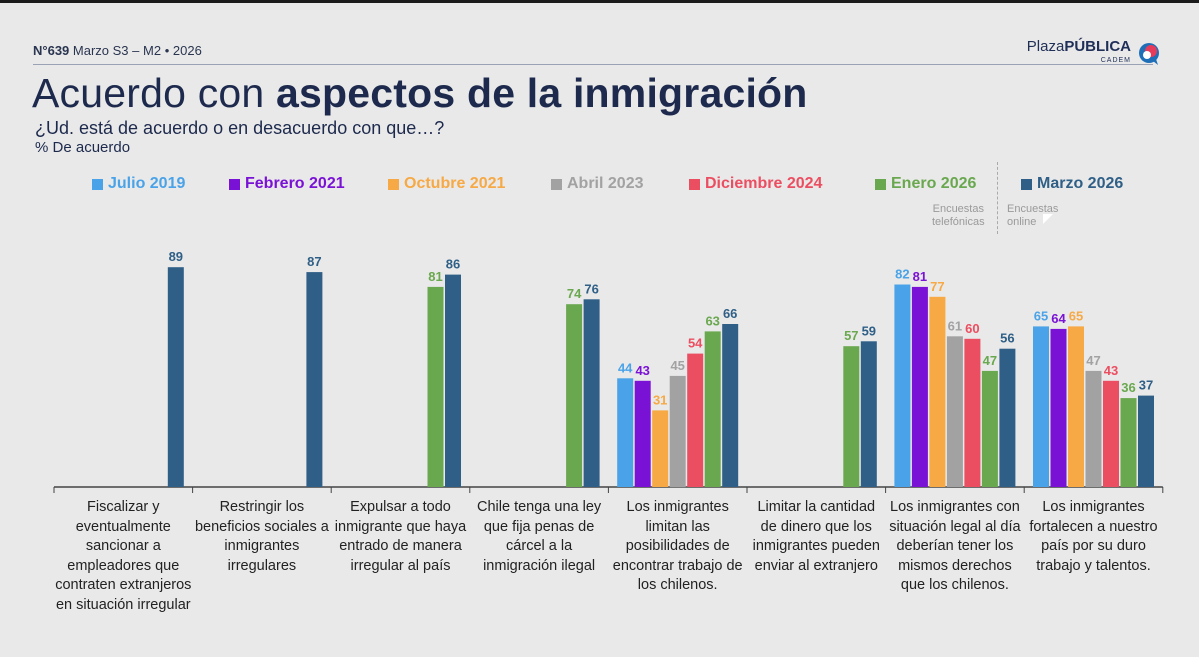 The image size is (1199, 657). What do you see at coordinates (955, 526) in the screenshot?
I see `category-label-line: situación legal al día` at bounding box center [955, 526].